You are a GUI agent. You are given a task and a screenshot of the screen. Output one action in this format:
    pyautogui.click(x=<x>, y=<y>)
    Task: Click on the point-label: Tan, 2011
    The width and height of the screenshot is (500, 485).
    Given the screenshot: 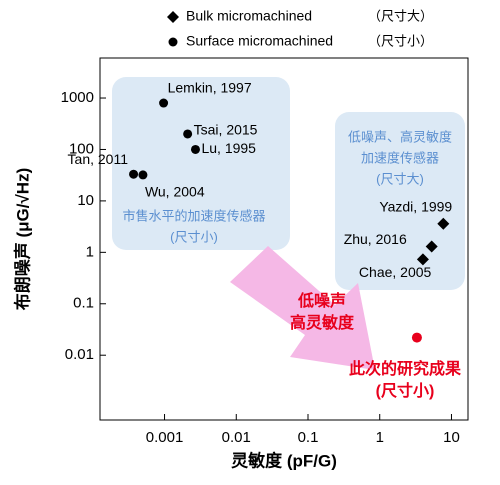 What is the action you would take?
    pyautogui.click(x=98, y=159)
    